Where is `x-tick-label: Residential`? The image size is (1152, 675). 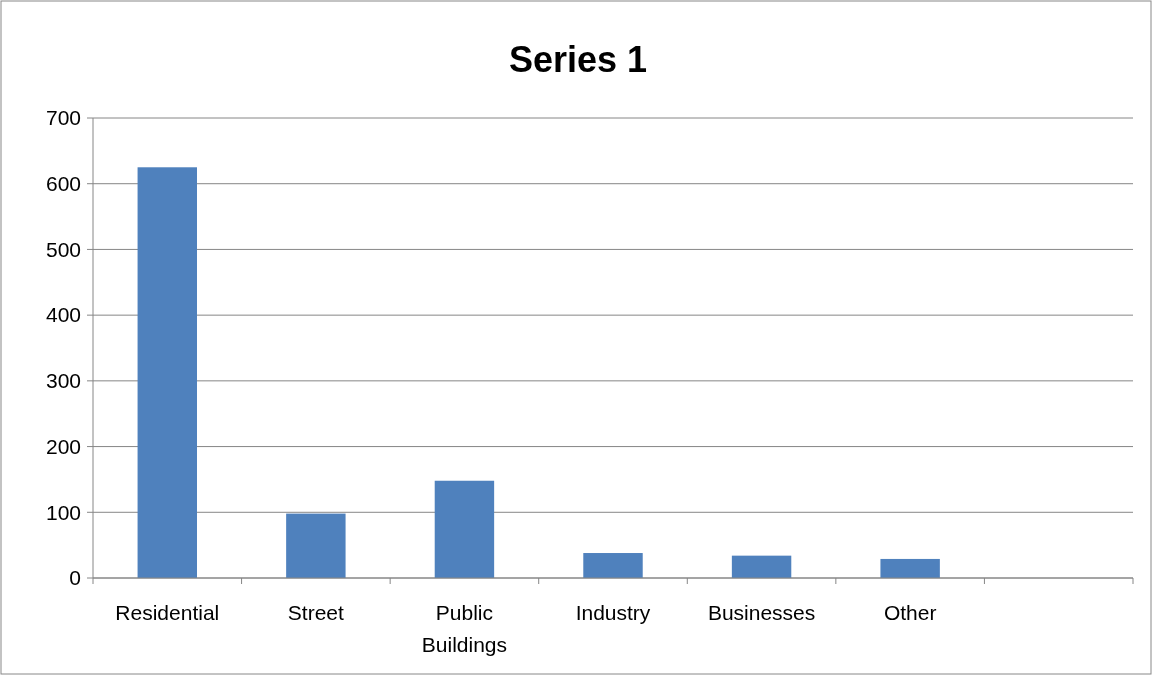
x-tick-label: Residential is located at coordinates (167, 612).